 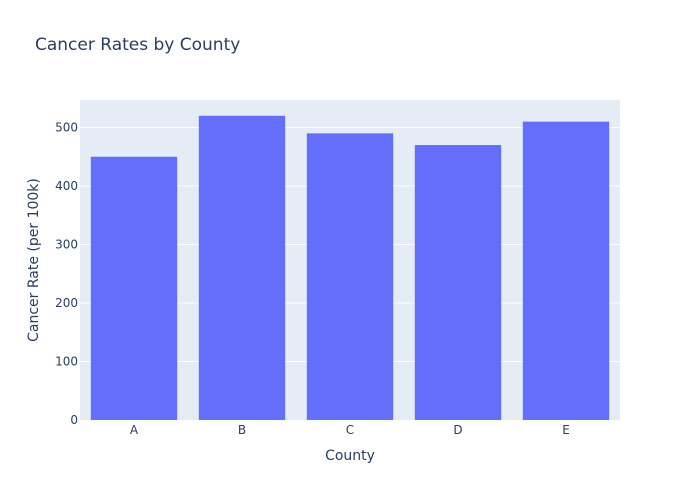 I want to click on y-axis-title: Cancer Rate (per 100k), so click(x=34, y=260).